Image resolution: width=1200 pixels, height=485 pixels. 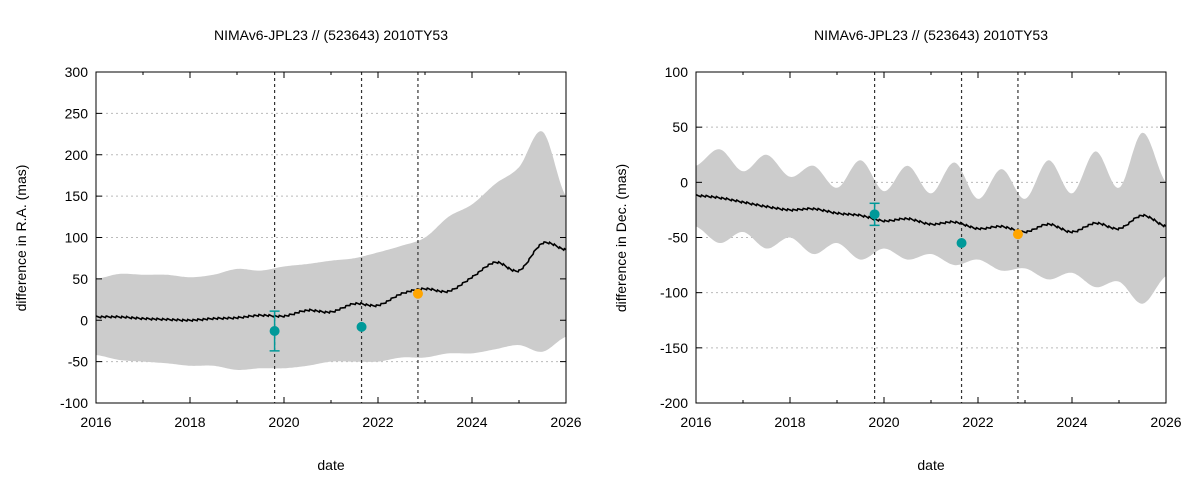 What do you see at coordinates (674, 403) in the screenshot?
I see `y-tick-label: -200` at bounding box center [674, 403].